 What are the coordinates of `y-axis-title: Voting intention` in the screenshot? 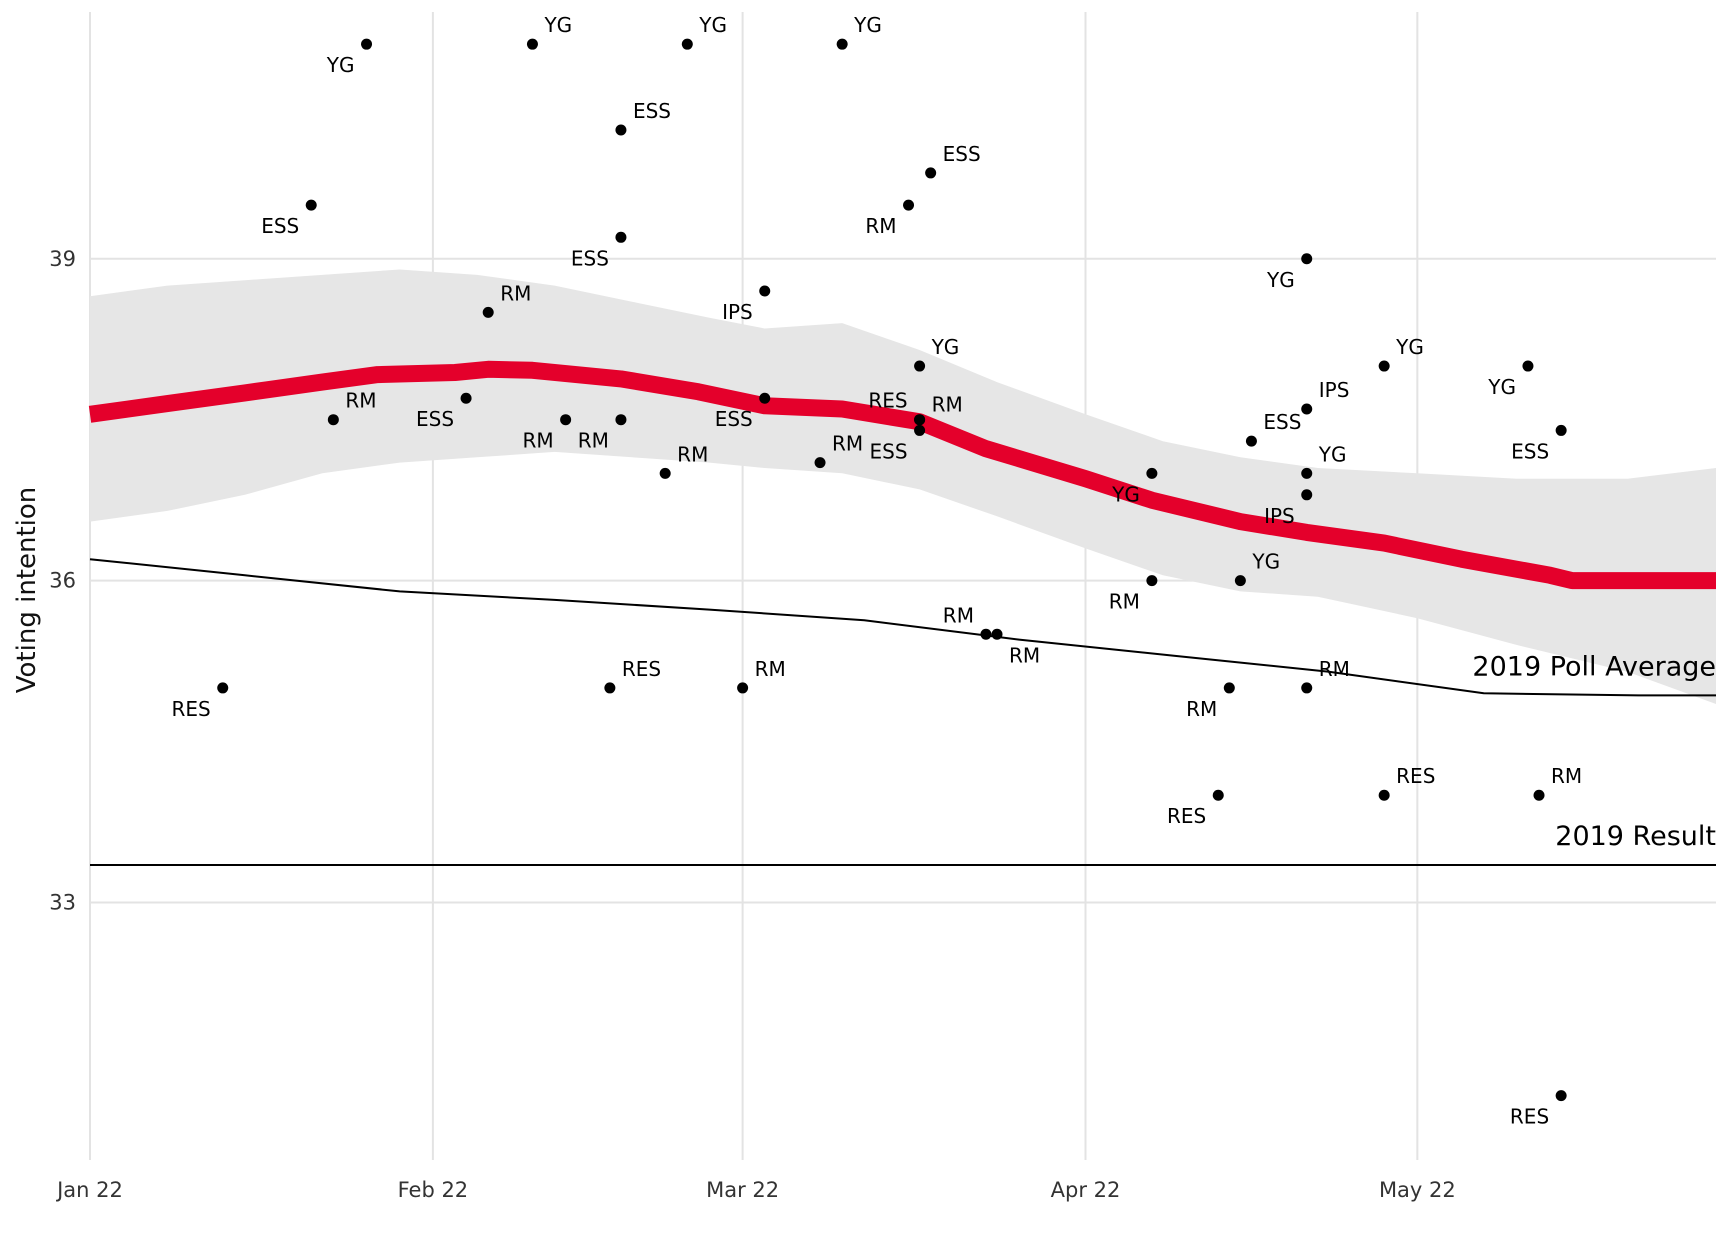 It's located at (27, 590).